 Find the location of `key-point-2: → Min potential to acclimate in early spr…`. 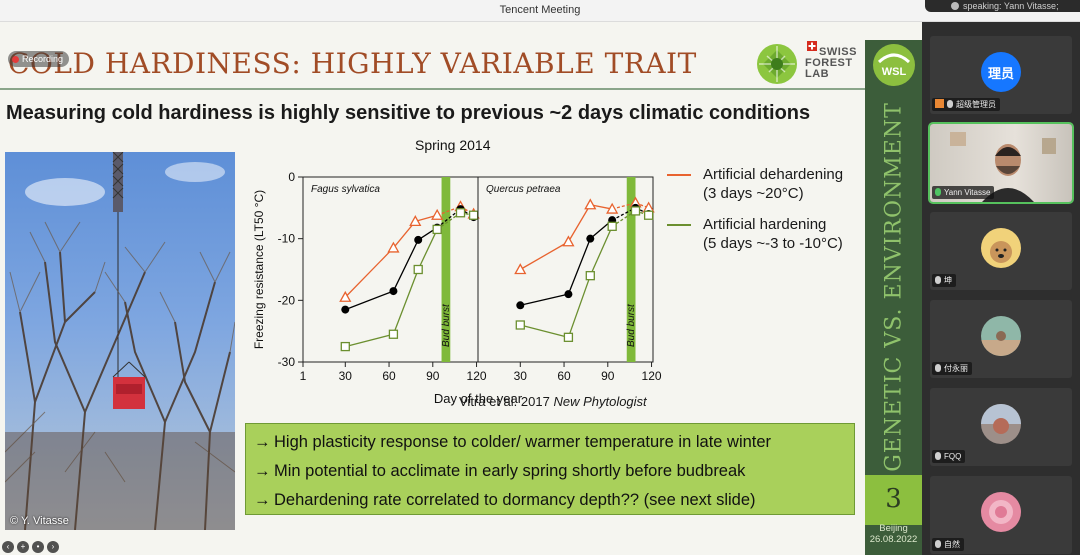

key-point-2: → Min potential to acclimate in early spr… is located at coordinates (554, 471).